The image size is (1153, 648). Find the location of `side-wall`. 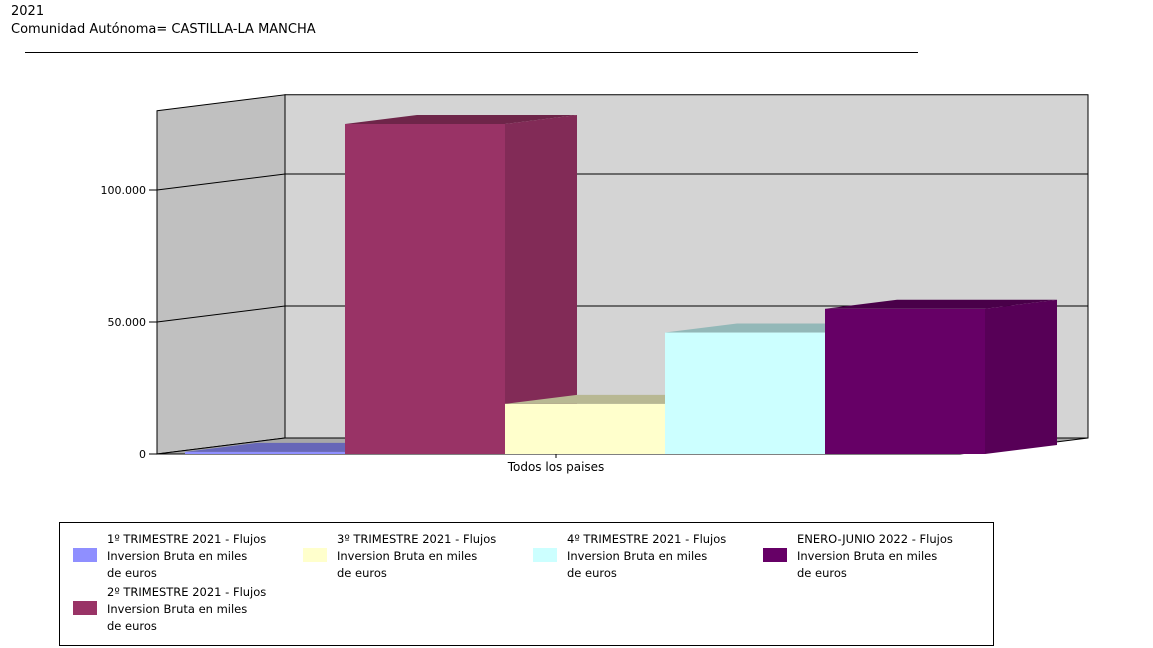

side-wall is located at coordinates (221, 274).